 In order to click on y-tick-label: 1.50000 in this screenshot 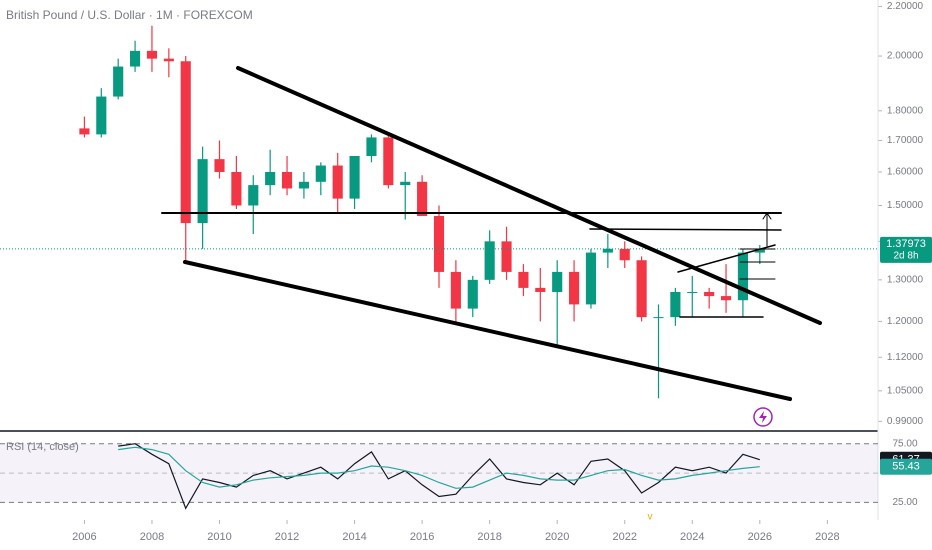, I will do `click(905, 205)`.